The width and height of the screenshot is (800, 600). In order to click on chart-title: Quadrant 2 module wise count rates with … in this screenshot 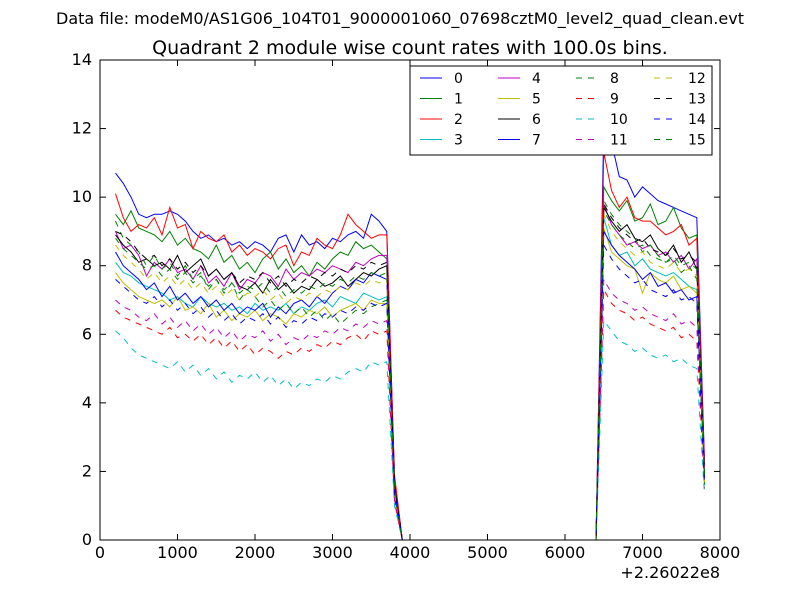, I will do `click(410, 48)`.